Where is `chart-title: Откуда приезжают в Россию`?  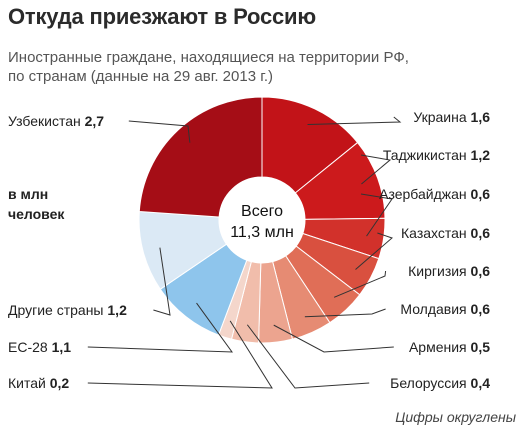 chart-title: Откуда приезжают в Россию is located at coordinates (162, 16).